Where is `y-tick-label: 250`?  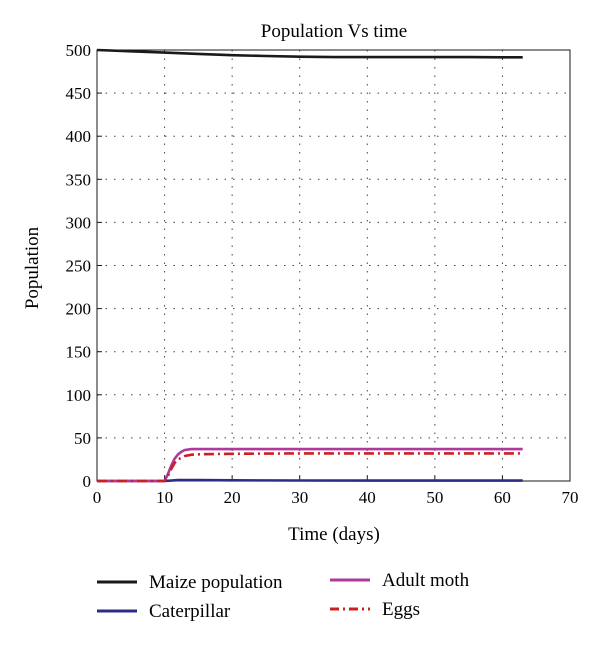 y-tick-label: 250 is located at coordinates (79, 266).